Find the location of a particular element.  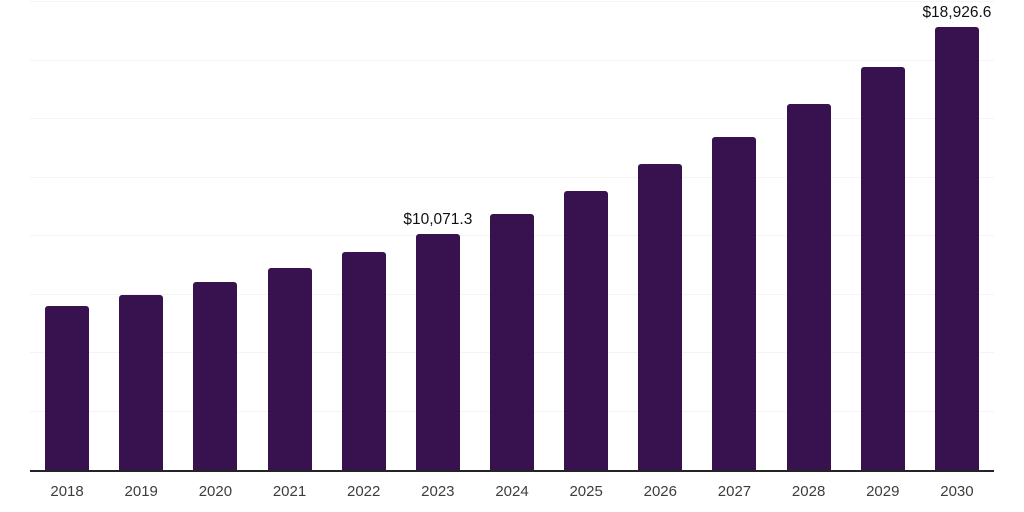

bar-2028 is located at coordinates (808, 287).